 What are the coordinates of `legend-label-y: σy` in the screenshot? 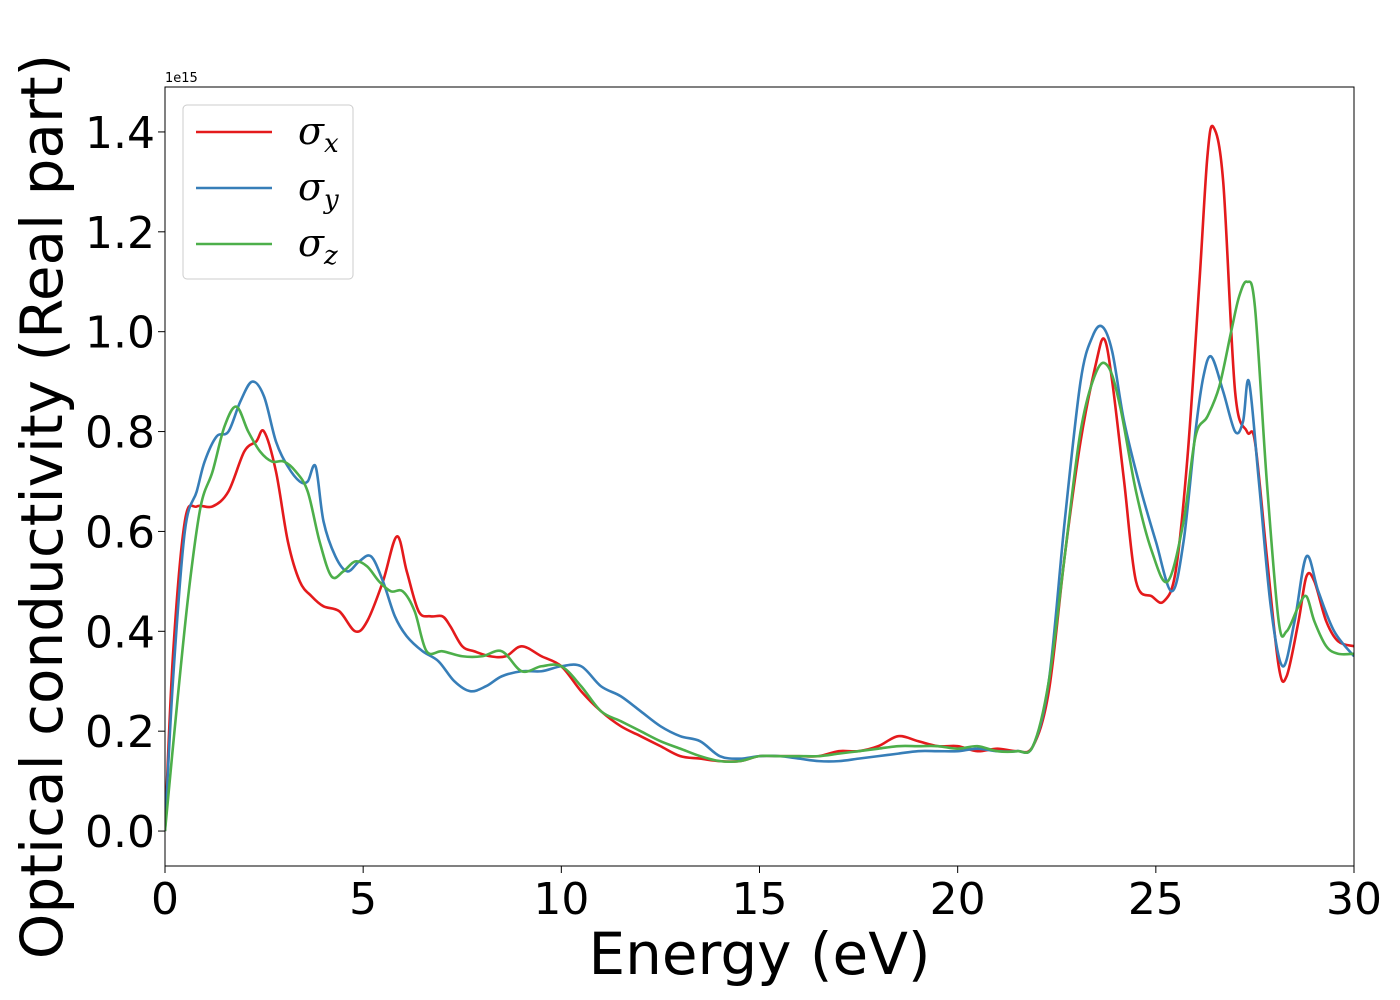 It's located at (318, 190).